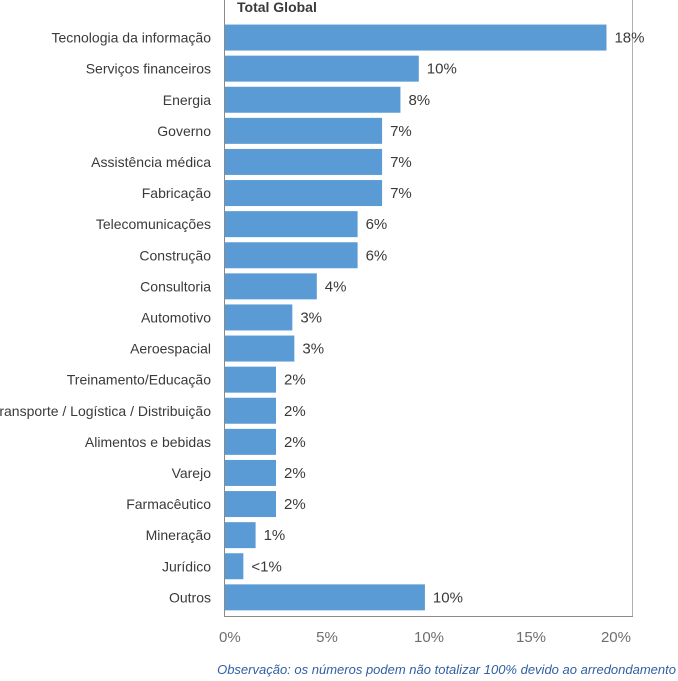  Describe the element at coordinates (531, 637) in the screenshot. I see `x-tick-label: 15%` at that location.